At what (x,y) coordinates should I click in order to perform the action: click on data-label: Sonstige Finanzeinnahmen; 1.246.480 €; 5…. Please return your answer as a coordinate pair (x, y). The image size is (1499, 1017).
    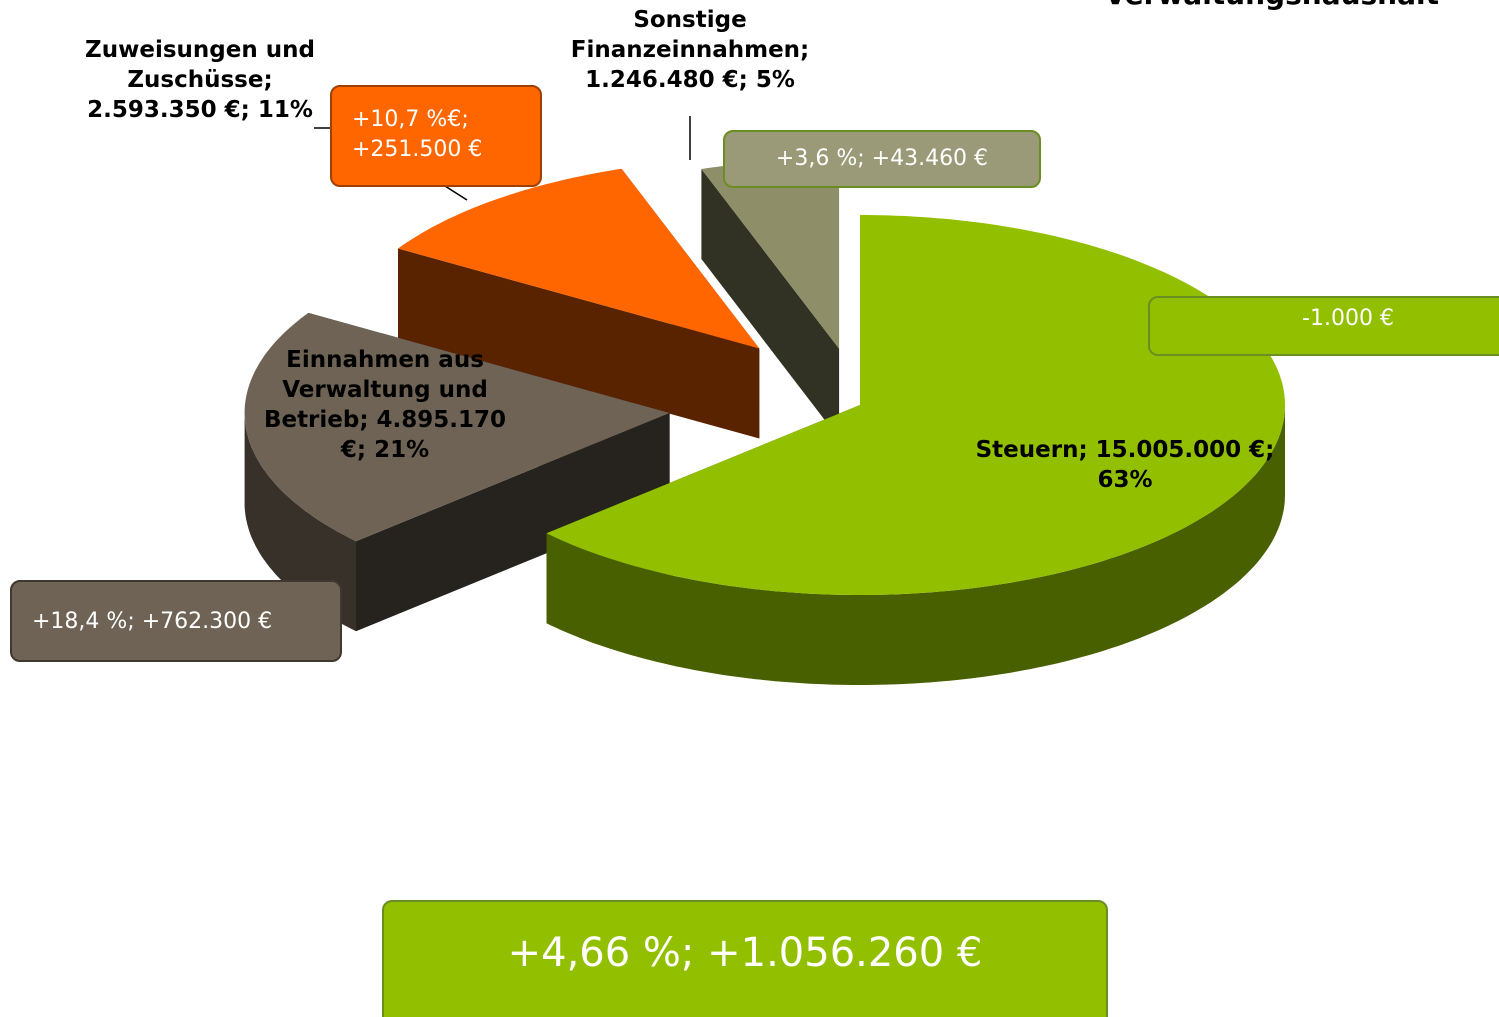
    Looking at the image, I should click on (690, 50).